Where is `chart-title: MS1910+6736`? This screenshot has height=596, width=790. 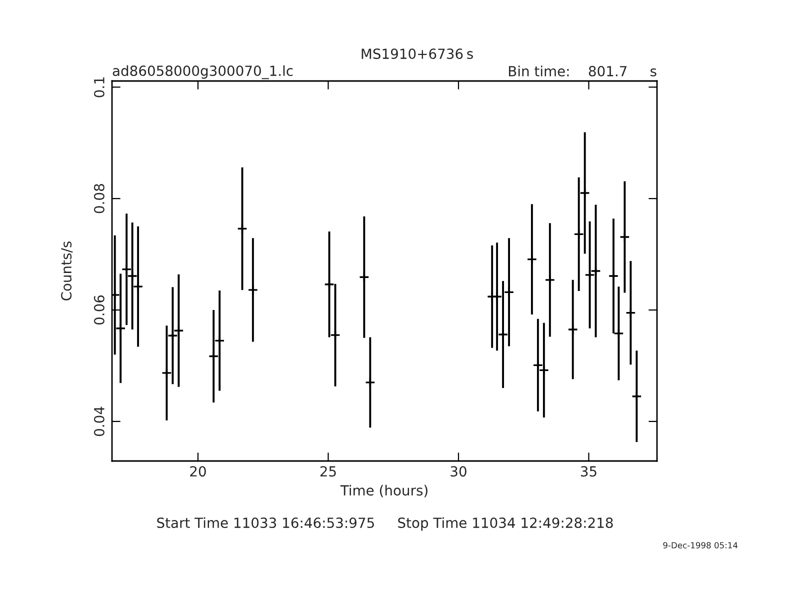 chart-title: MS1910+6736 is located at coordinates (412, 54).